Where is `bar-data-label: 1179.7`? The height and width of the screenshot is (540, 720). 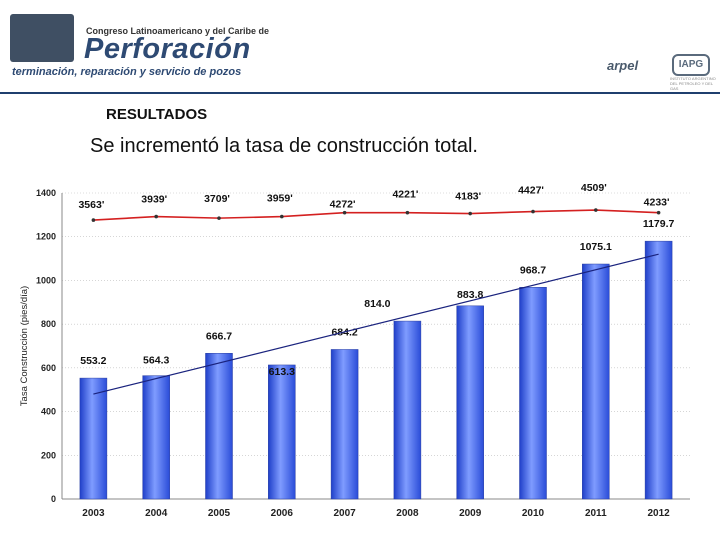
bar-data-label: 1179.7 is located at coordinates (659, 224).